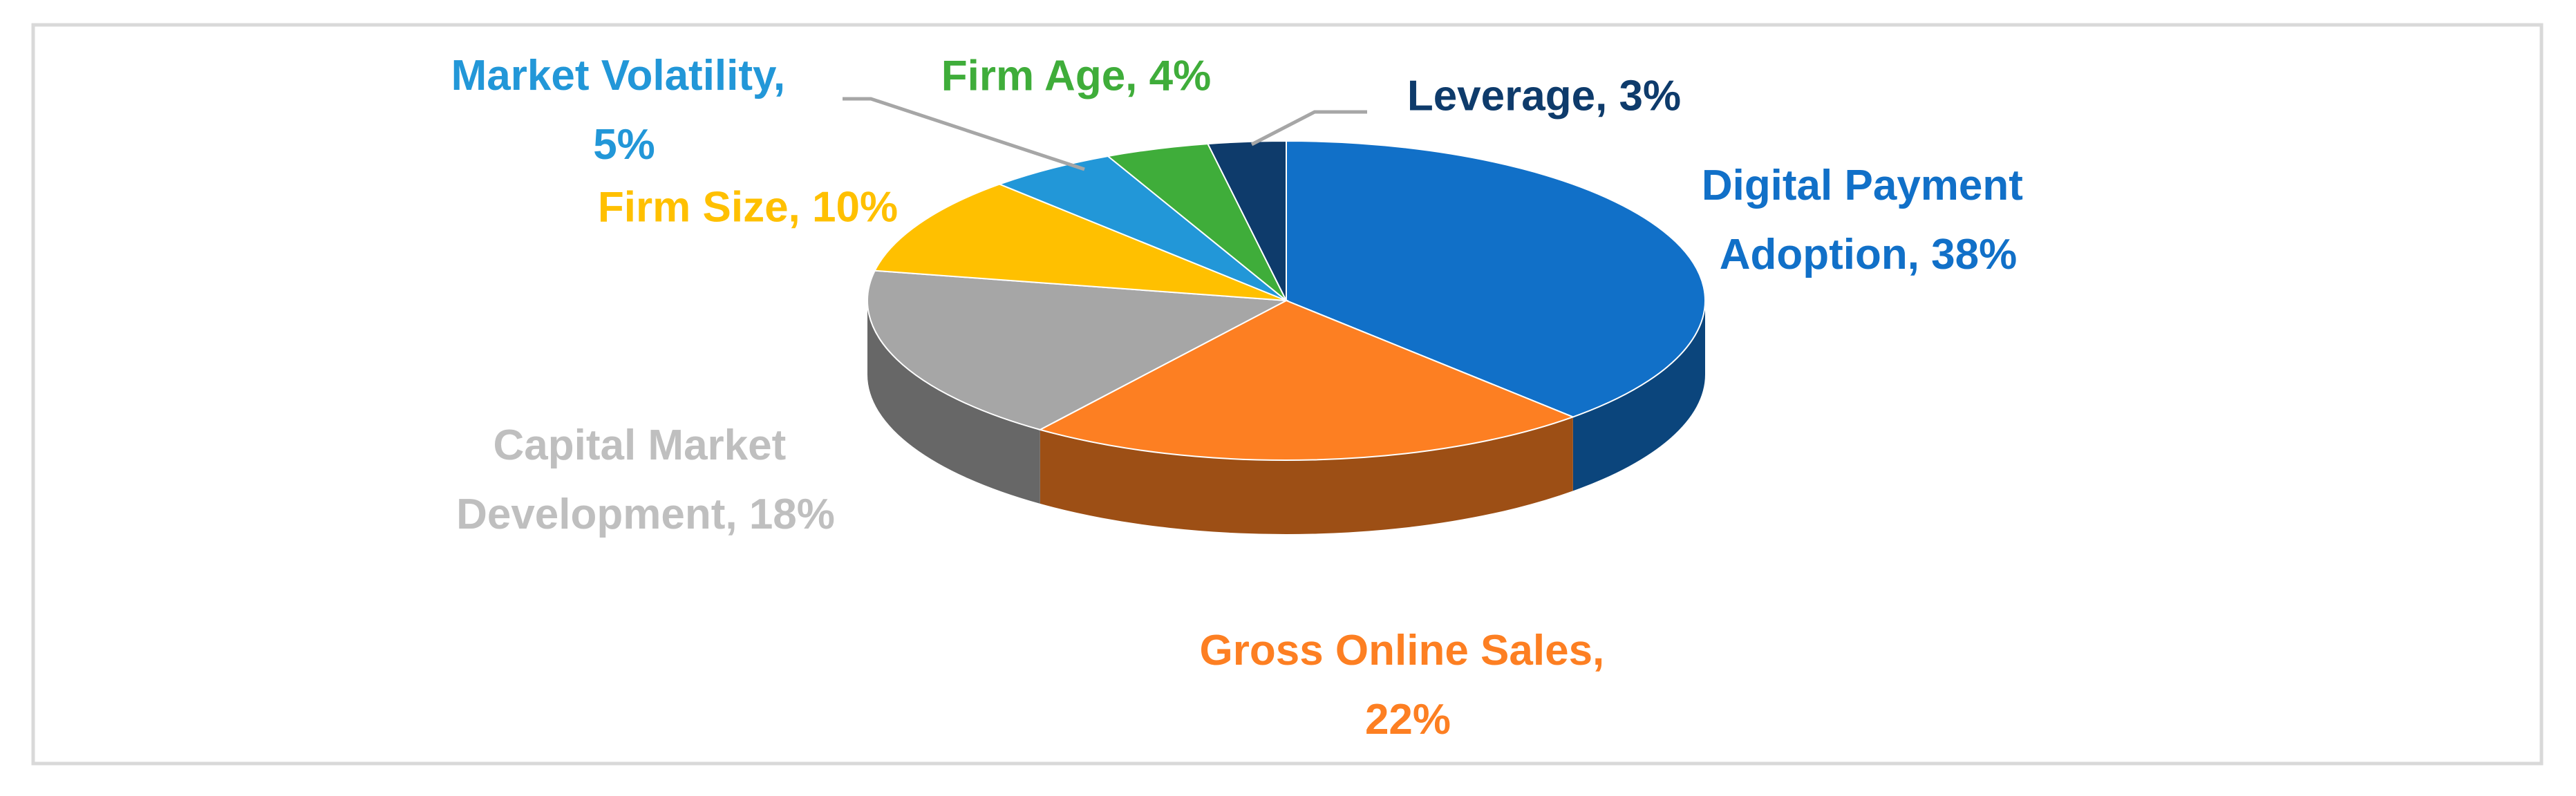 This screenshot has width=2576, height=796. I want to click on data-label: Gross Online Sales, 22%, so click(1407, 685).